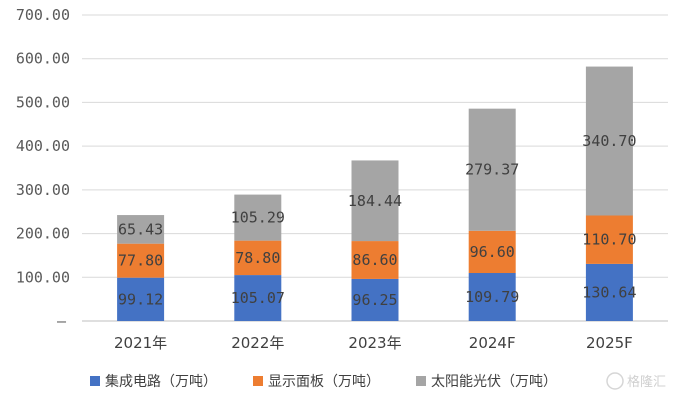 This screenshot has width=682, height=400. I want to click on legend: 集成电路（万吨） 显示面板（万吨） 太阳能光伏（万吨）, so click(323, 381).